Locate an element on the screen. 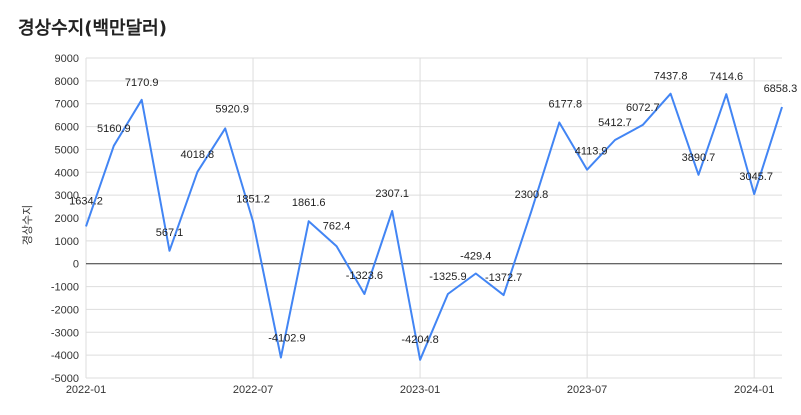 The image size is (801, 415). data-label: 6177.8 is located at coordinates (565, 105).